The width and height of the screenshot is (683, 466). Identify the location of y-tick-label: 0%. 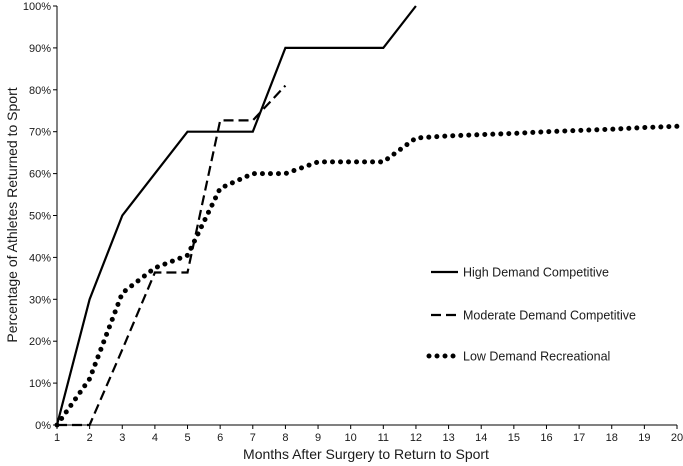
(43, 426).